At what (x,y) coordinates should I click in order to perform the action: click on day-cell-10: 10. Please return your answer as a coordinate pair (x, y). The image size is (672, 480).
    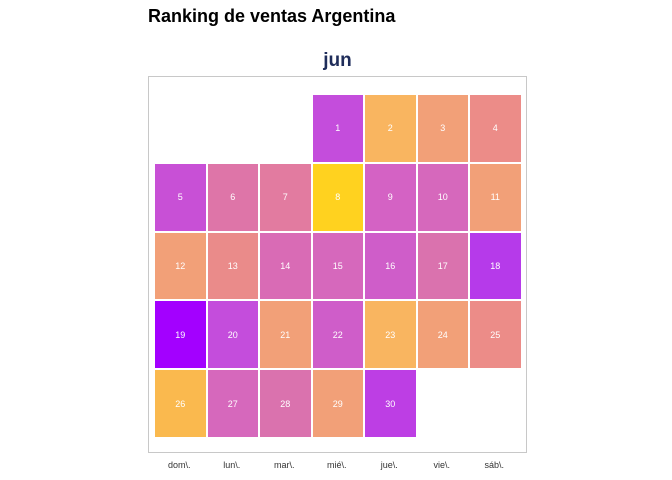
    Looking at the image, I should click on (442, 197).